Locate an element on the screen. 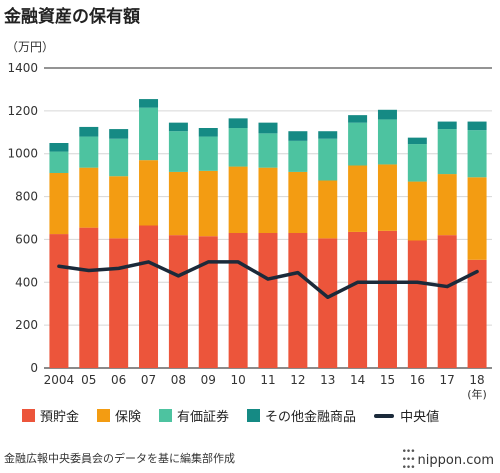 This screenshot has height=473, width=500. median-line-path is located at coordinates (268, 280).